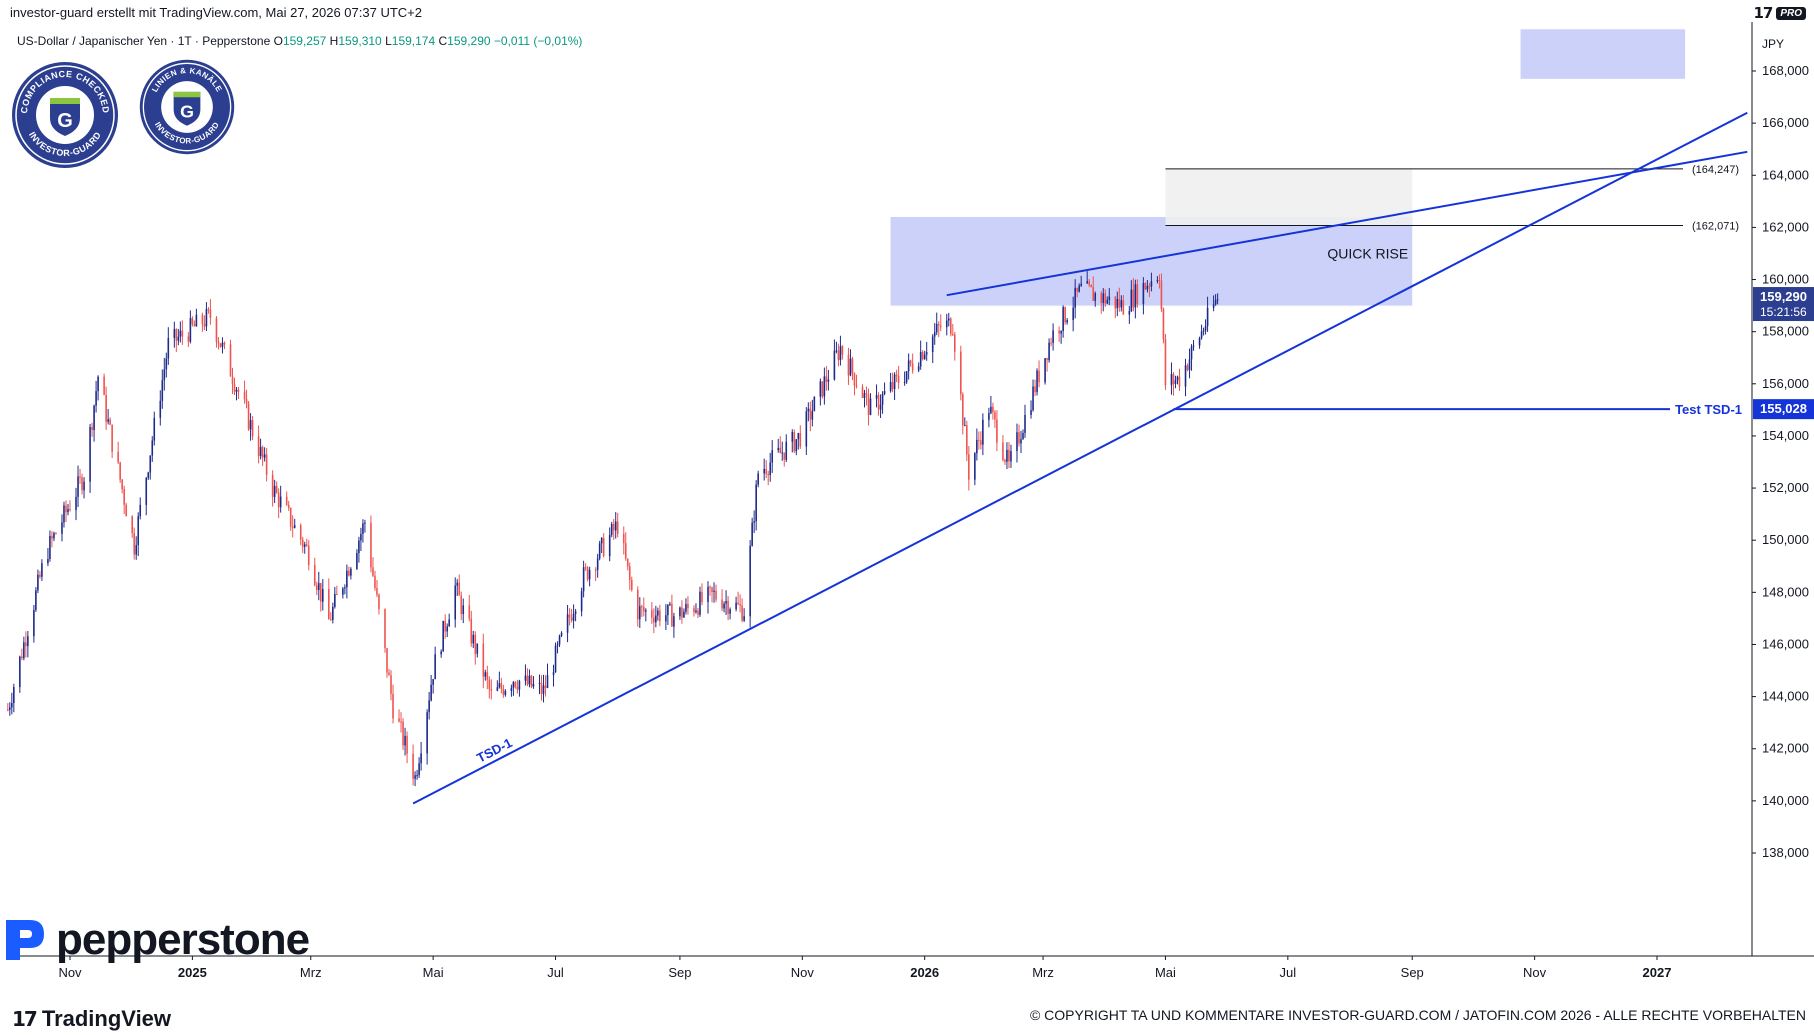 Image resolution: width=1814 pixels, height=1035 pixels. I want to click on close-label: C, so click(443, 41).